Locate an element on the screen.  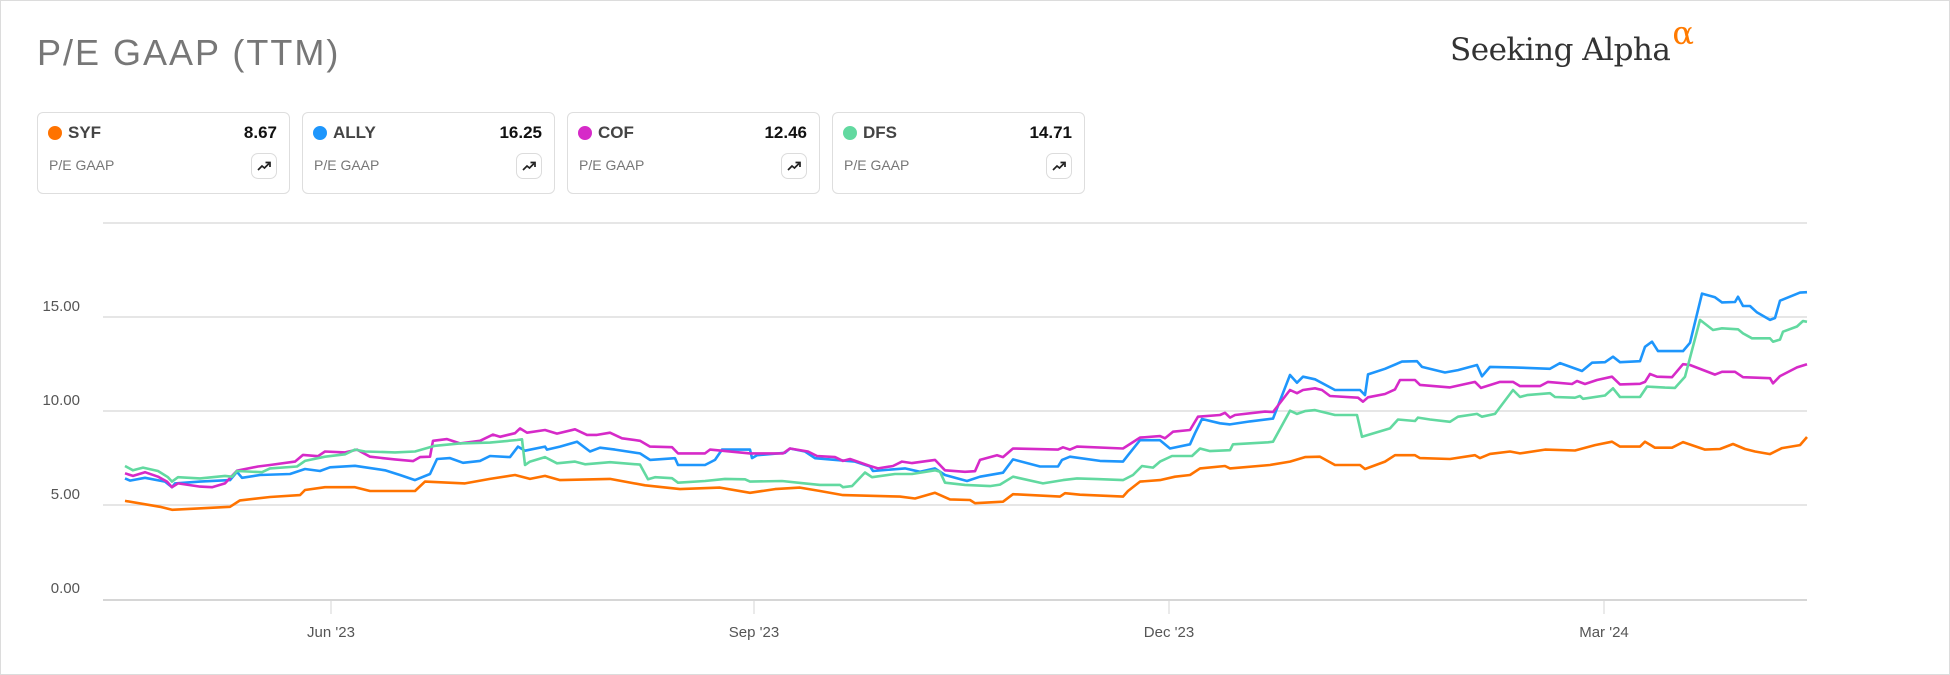
ticker-label: DFS is located at coordinates (880, 132).